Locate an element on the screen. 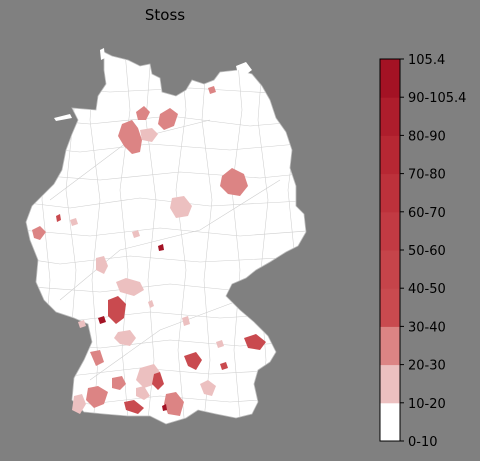 This screenshot has width=480, height=461. district-franconia is located at coordinates (186, 321).